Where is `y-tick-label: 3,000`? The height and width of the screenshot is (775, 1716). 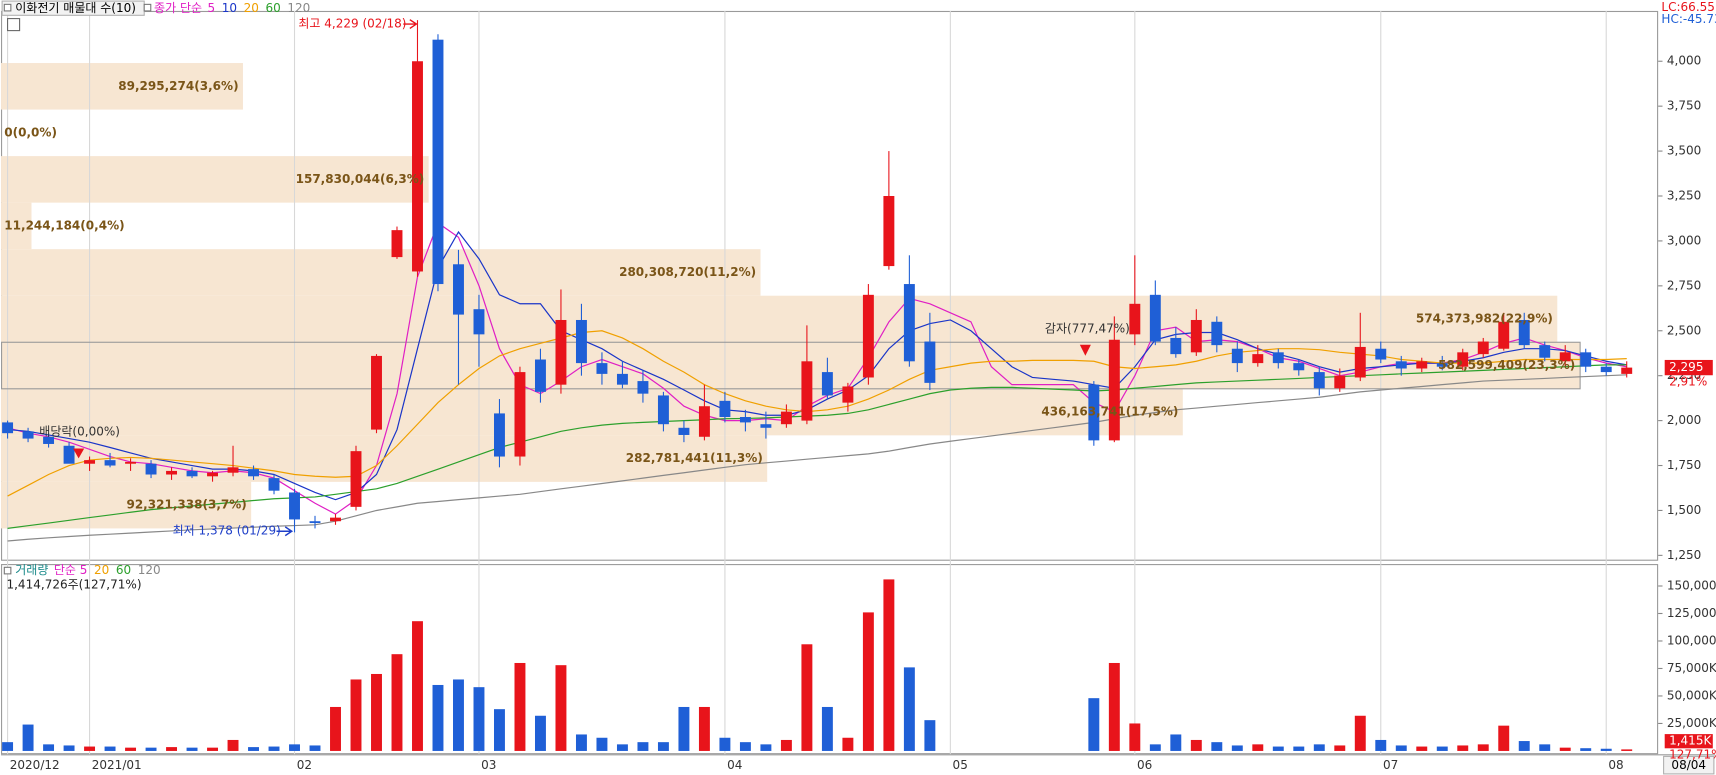
y-tick-label: 3,000 is located at coordinates (1684, 240).